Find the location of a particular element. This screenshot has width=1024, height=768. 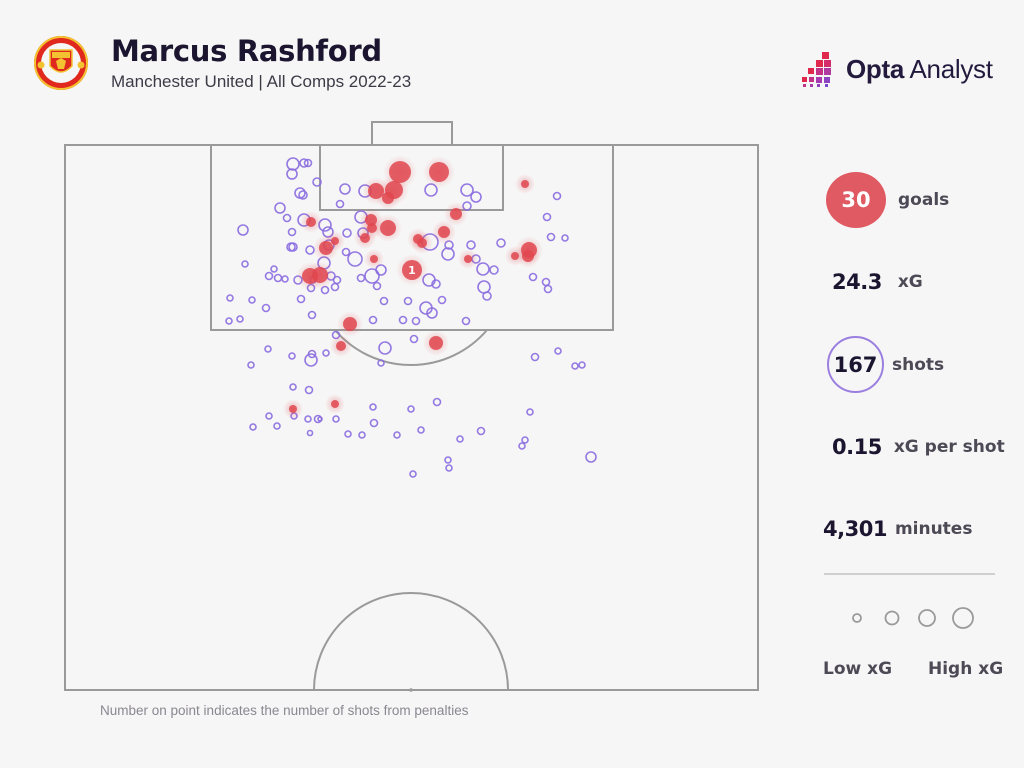

opta-analyst-logo: Opta Analyst is located at coordinates (896, 69).